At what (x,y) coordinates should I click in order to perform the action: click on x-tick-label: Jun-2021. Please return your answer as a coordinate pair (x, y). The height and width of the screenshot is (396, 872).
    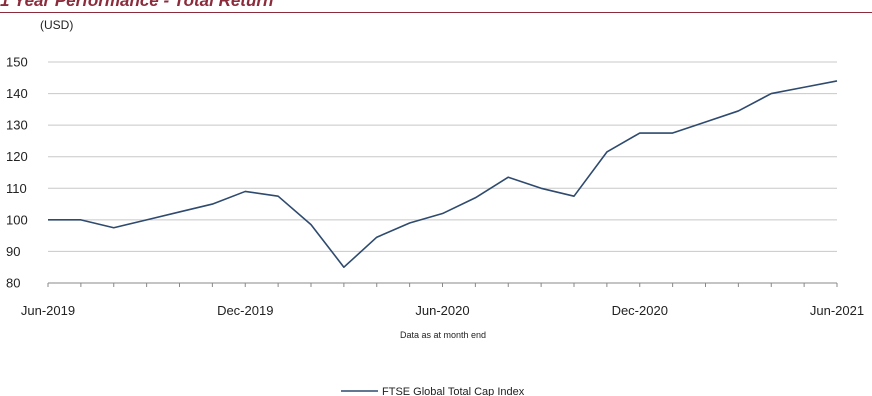
    Looking at the image, I should click on (837, 310).